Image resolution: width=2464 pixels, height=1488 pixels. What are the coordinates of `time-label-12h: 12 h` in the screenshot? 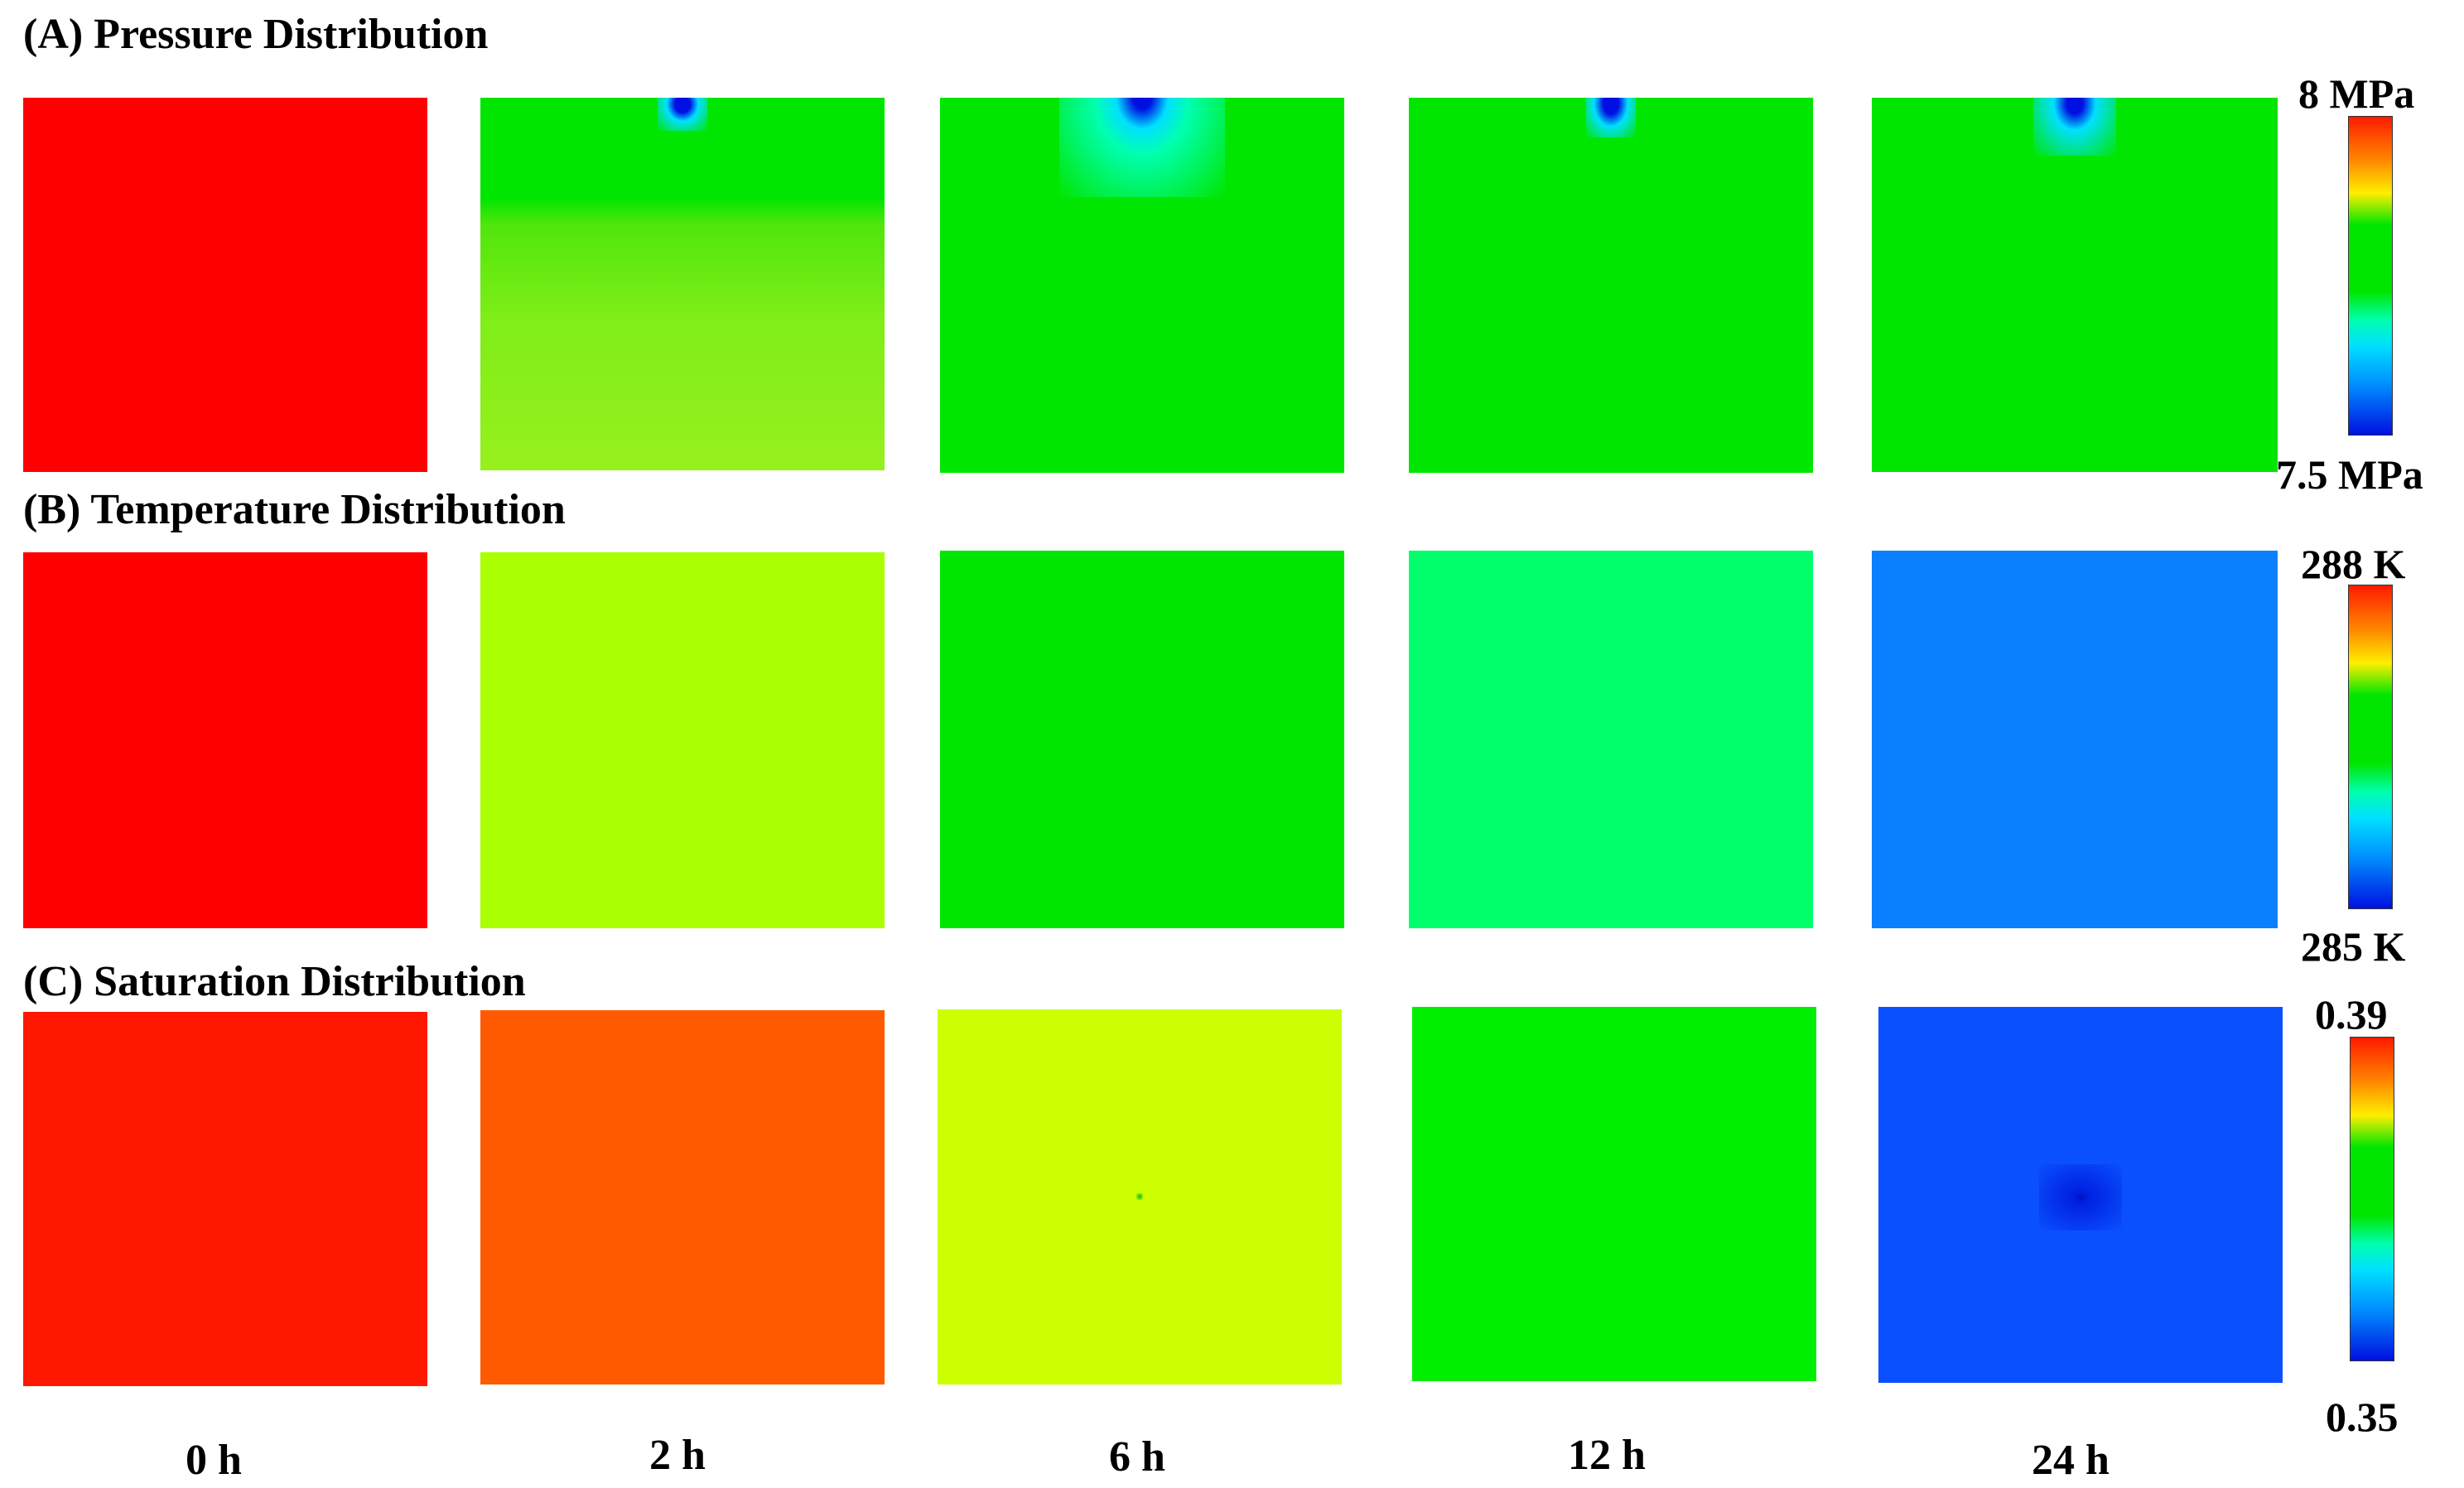 It's located at (1607, 1456).